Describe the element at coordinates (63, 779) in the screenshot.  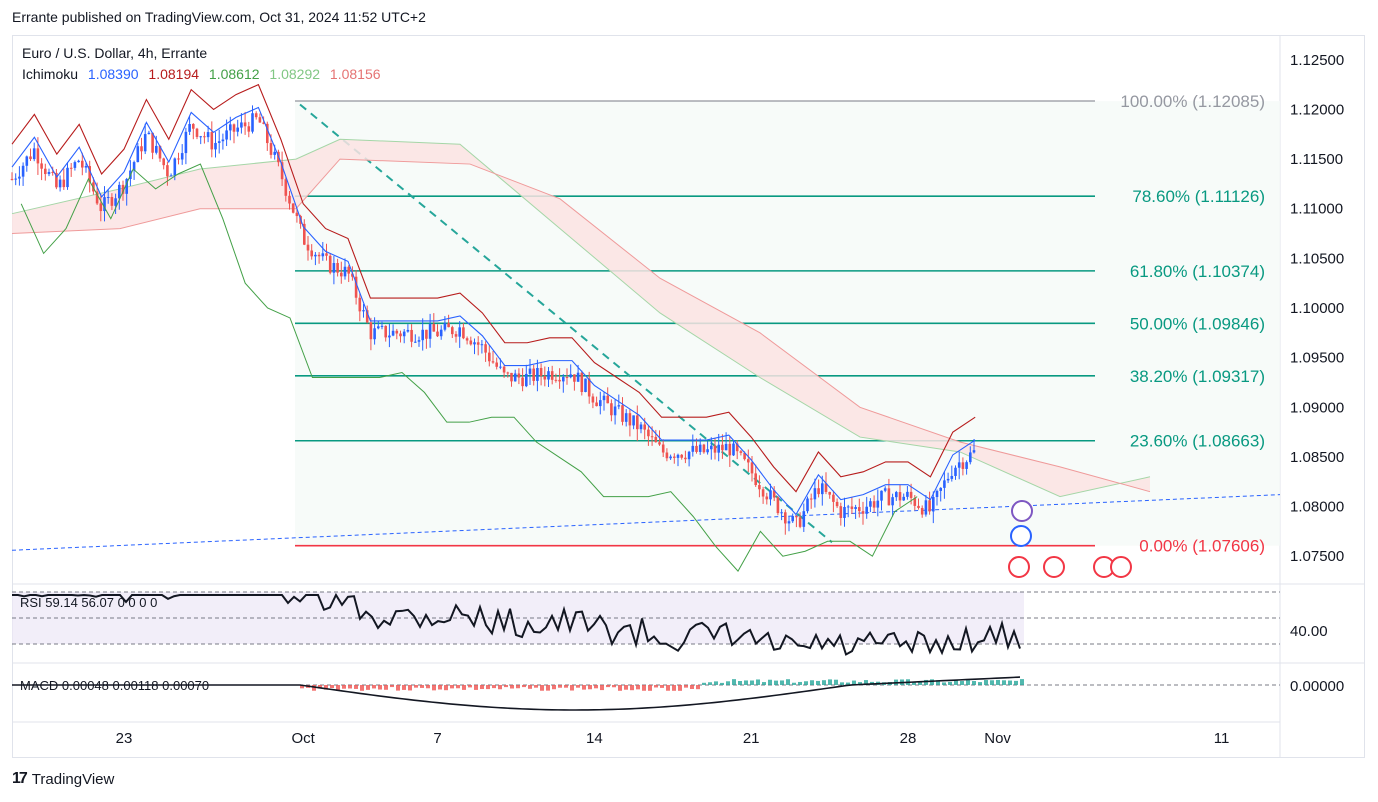
I see `tradingview-brand: 17 TradingView` at that location.